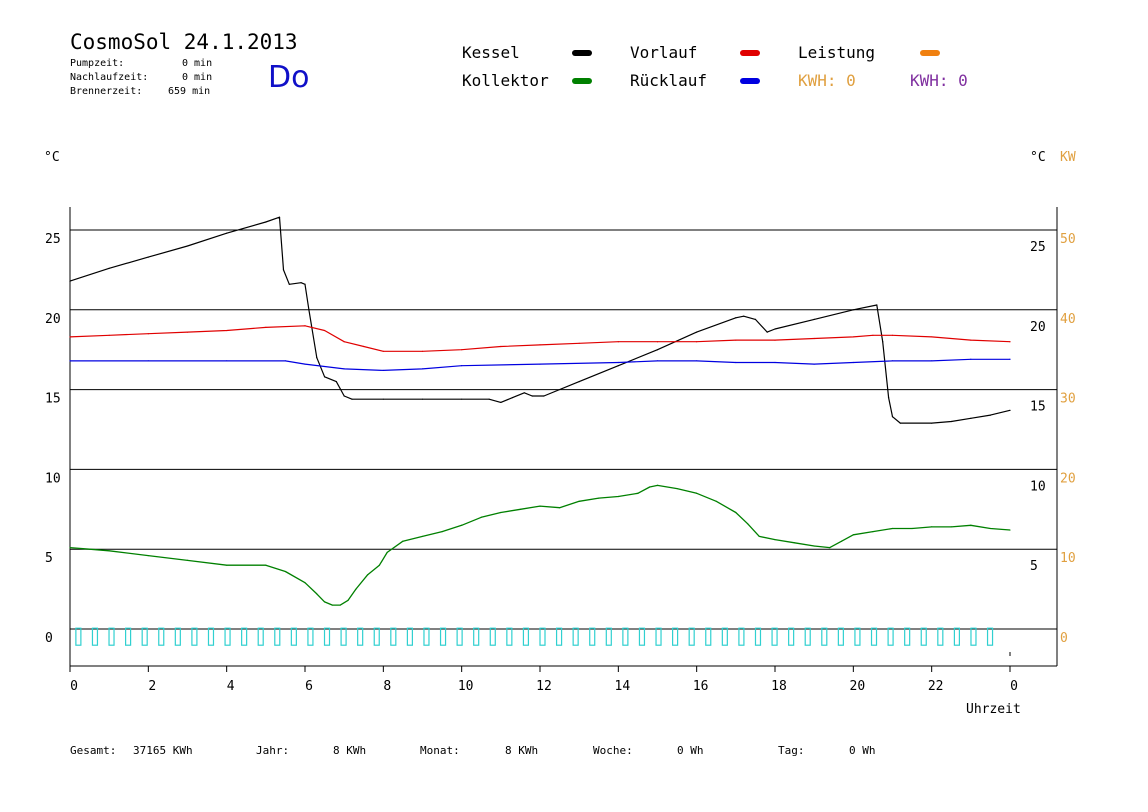  Describe the element at coordinates (701, 686) in the screenshot. I see `x-tick-label-8: 16` at that location.